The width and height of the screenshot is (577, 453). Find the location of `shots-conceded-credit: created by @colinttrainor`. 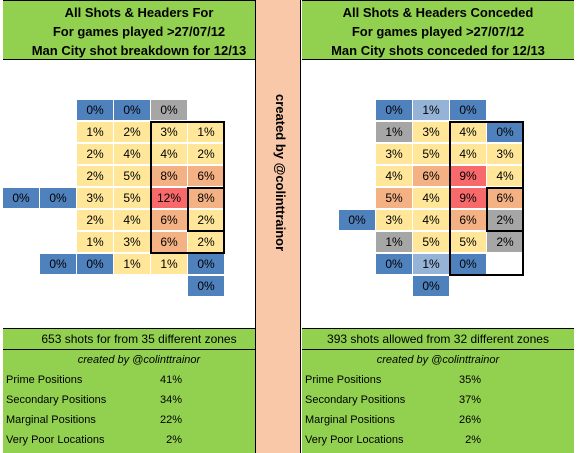

shots-conceded-credit: created by @colinttrainor is located at coordinates (438, 360).